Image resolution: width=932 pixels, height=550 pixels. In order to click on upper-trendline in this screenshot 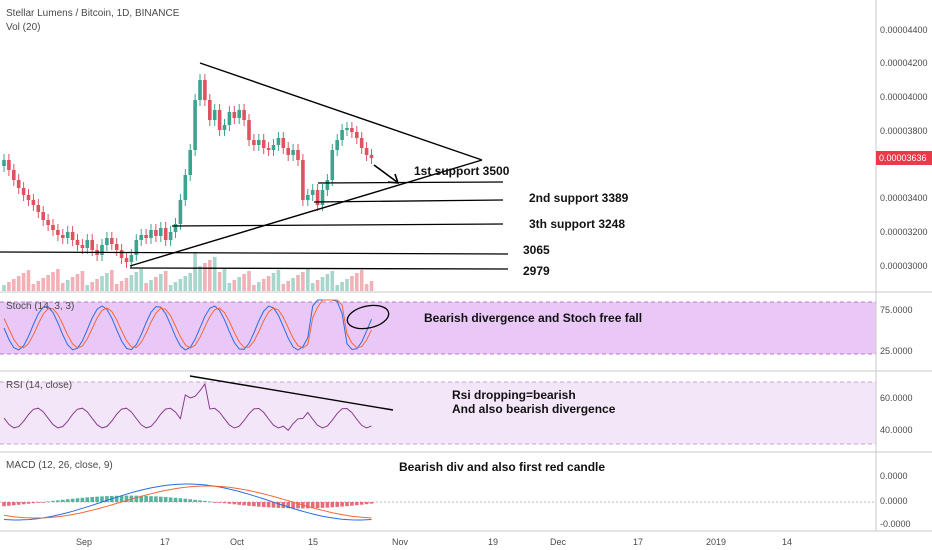, I will do `click(341, 111)`.